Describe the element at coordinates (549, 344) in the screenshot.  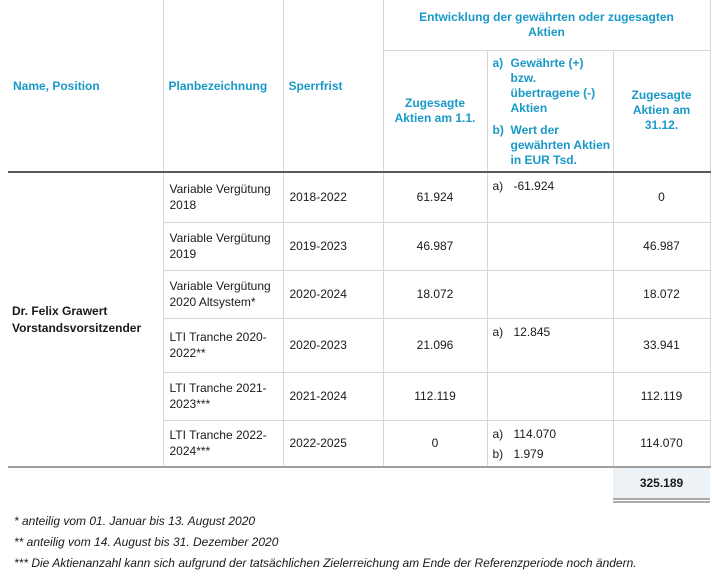
I see `change-cell: a) 12.845` at that location.